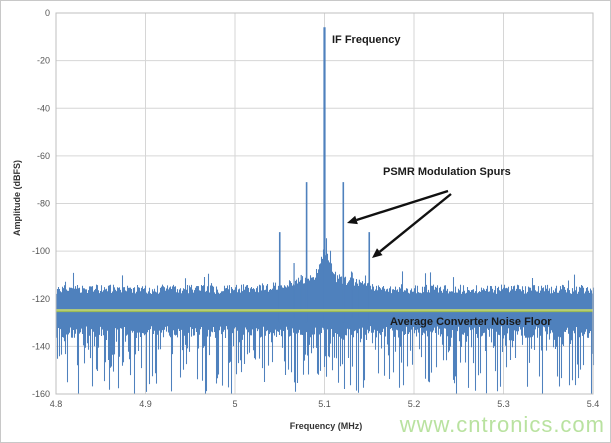 Image resolution: width=611 pixels, height=443 pixels. I want to click on y-tick-label: -60, so click(43, 156).